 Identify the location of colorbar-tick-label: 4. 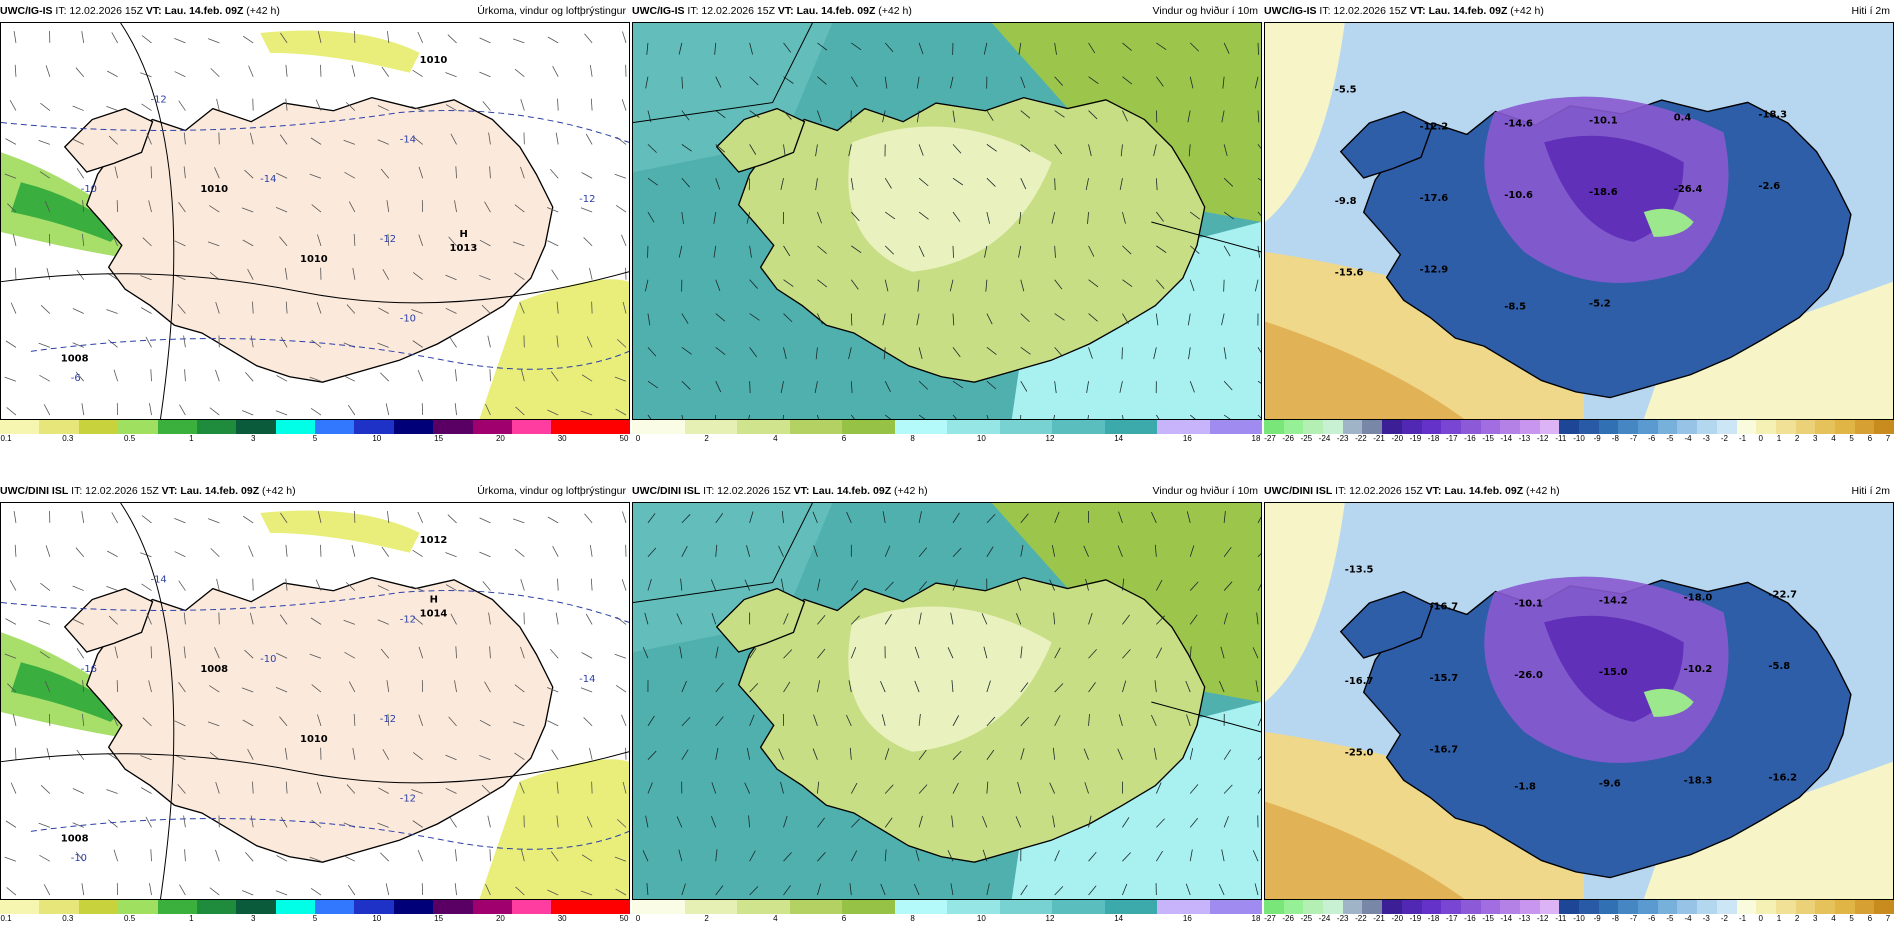
(775, 918).